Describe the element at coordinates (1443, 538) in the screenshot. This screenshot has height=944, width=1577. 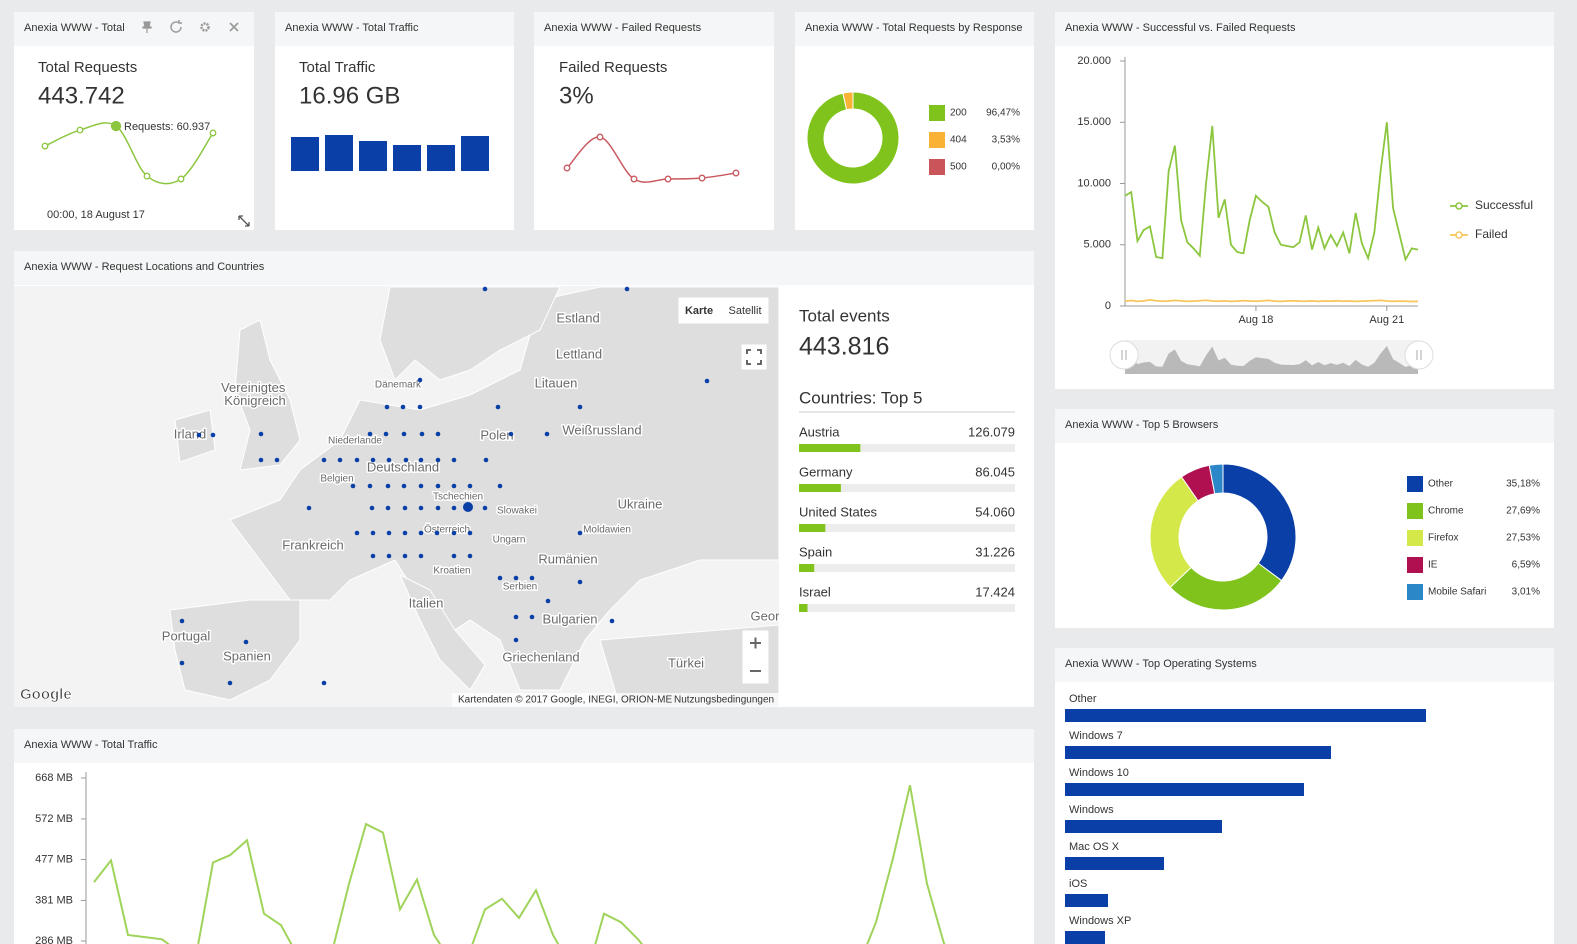
I see `legend-label: Firefox` at that location.